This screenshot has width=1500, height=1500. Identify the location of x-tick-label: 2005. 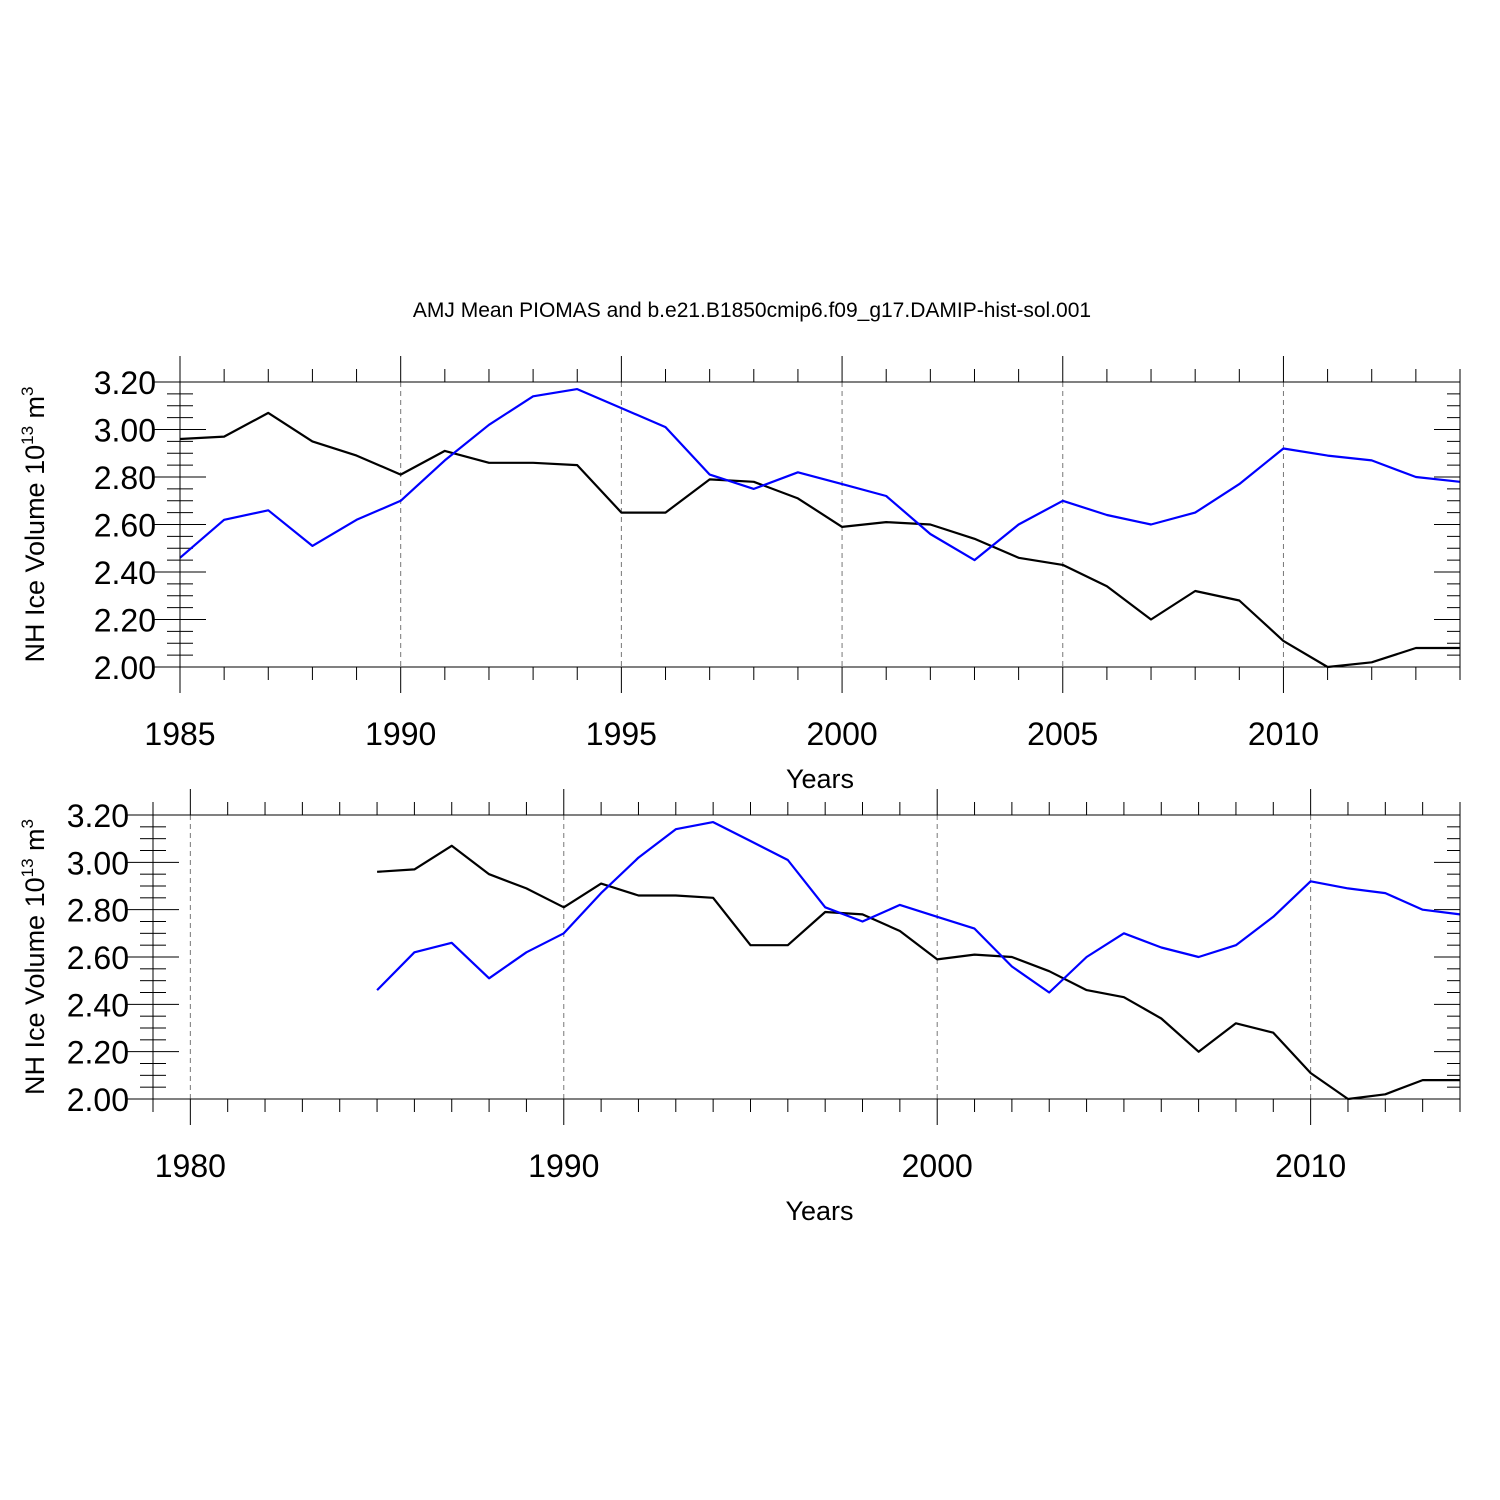
(1062, 734).